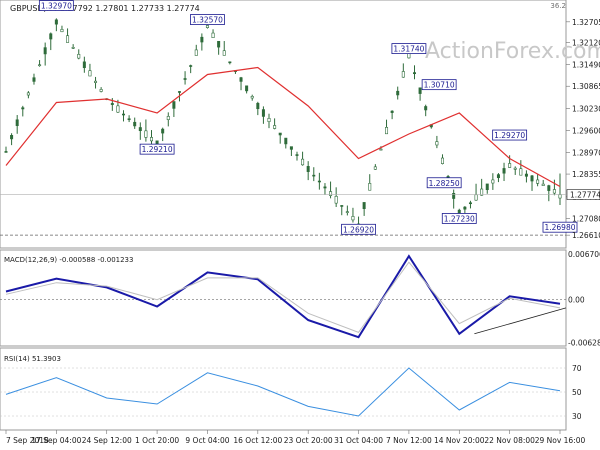 The height and width of the screenshot is (450, 600). What do you see at coordinates (586, 174) in the screenshot?
I see `price-ytick-label: 1.28355` at bounding box center [586, 174].